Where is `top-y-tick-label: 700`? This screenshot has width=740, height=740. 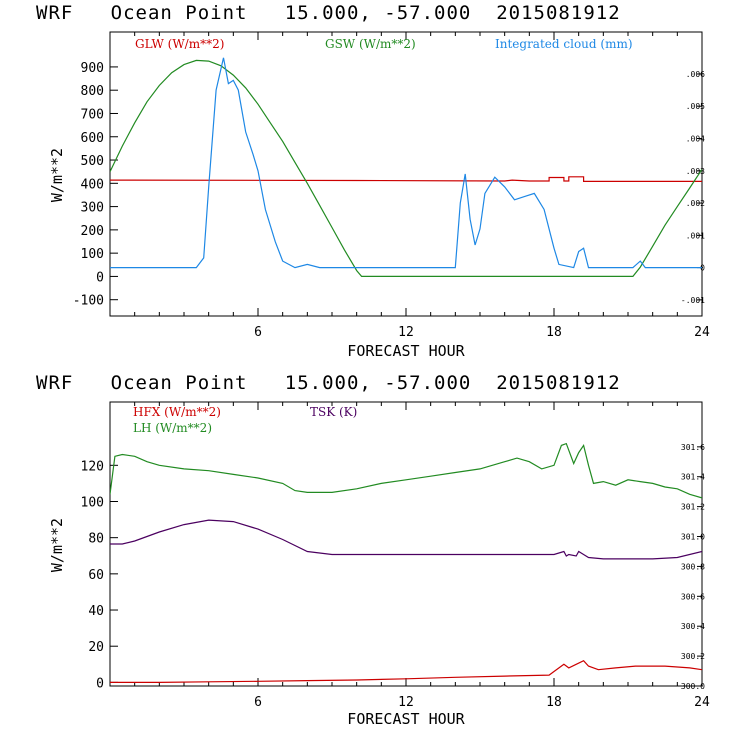
top-y-tick-label: 700 is located at coordinates (92, 114).